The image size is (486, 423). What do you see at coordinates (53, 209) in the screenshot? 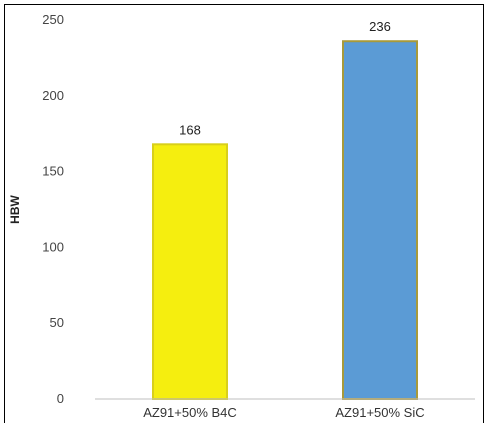
I see `y-axis-ticks: 0 50 100 150 200 250` at bounding box center [53, 209].